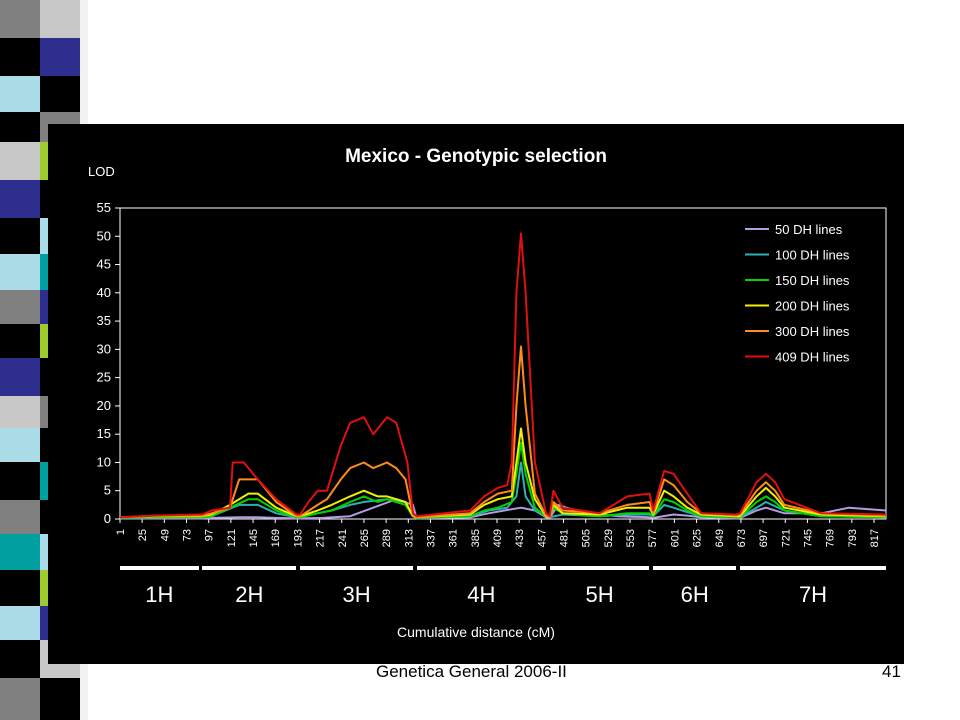 This screenshot has width=960, height=720. I want to click on chart-title: Mexico - Genotypic selection, so click(476, 156).